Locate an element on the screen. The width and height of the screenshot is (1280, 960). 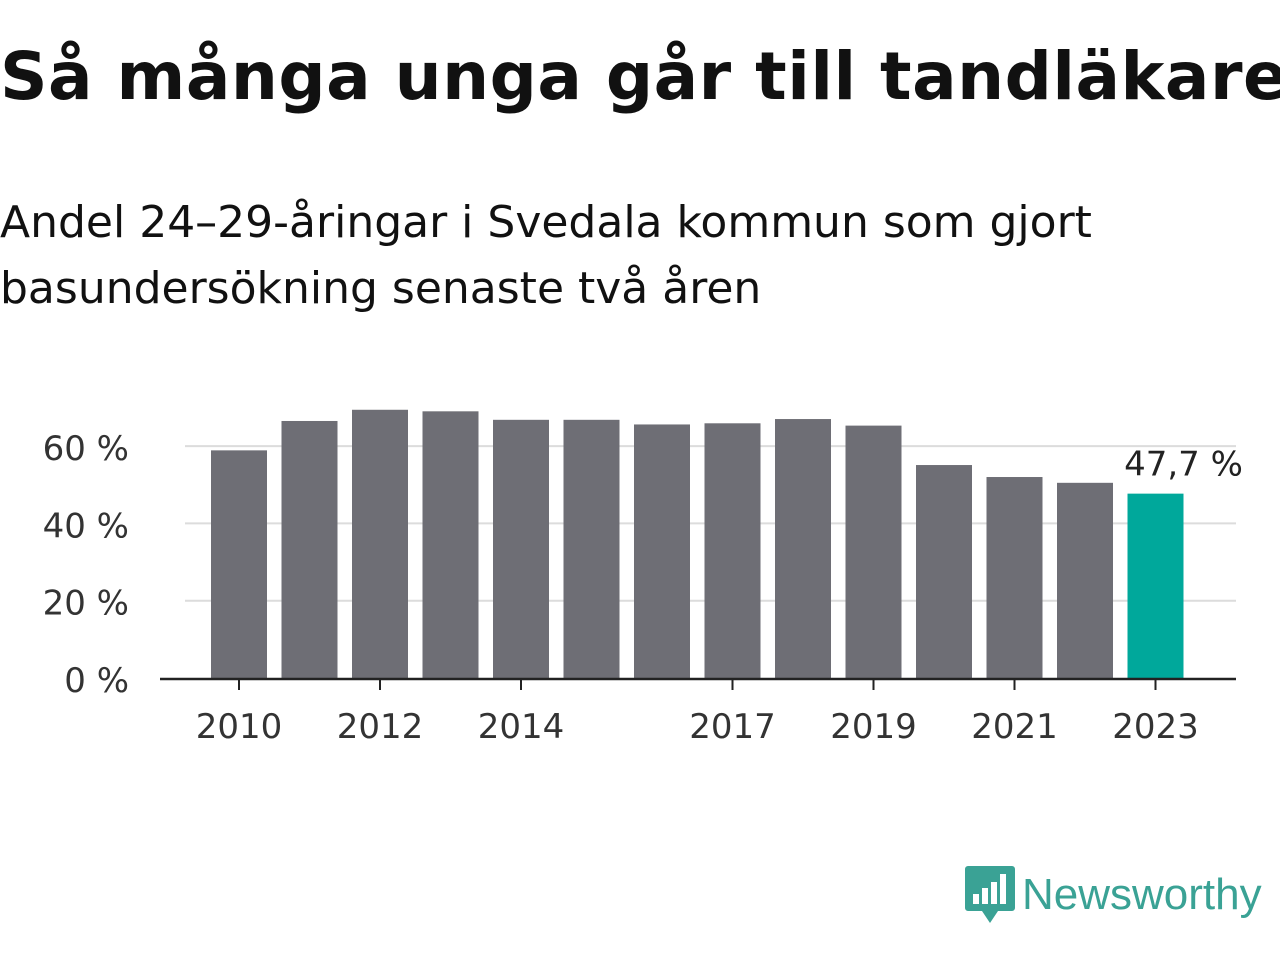
y-tick-label: 0 % is located at coordinates (96, 681).